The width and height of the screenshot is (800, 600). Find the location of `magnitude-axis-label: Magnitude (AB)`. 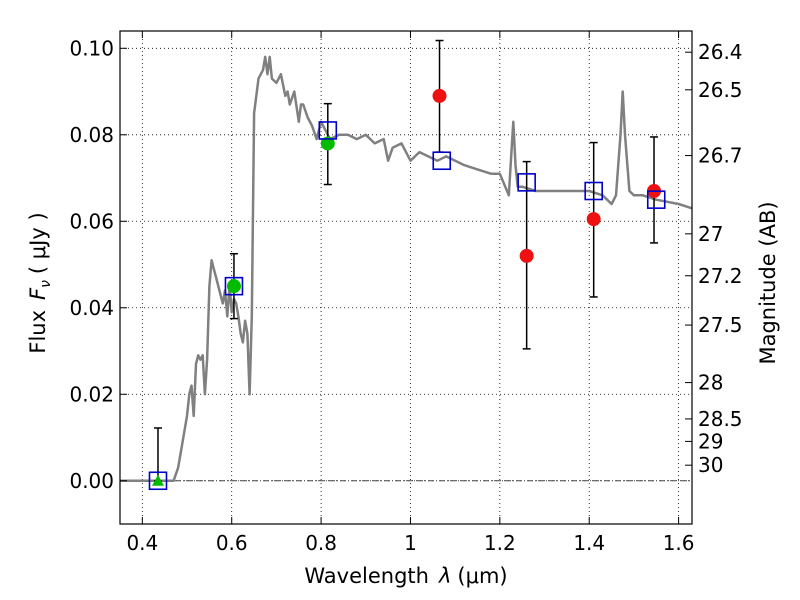

magnitude-axis-label: Magnitude (AB) is located at coordinates (768, 282).